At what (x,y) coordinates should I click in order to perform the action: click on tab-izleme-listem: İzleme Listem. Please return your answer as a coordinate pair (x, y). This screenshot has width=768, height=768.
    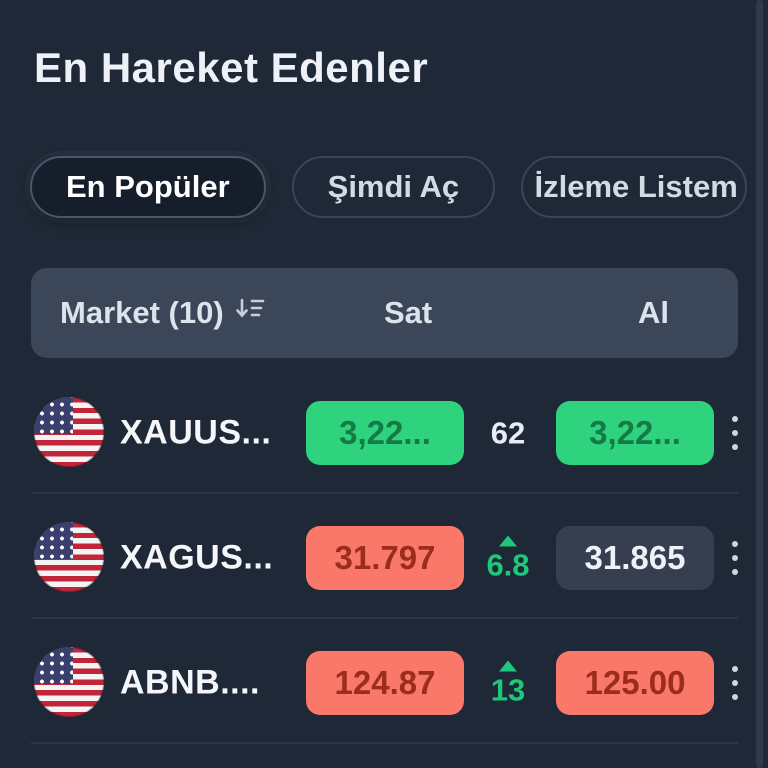
    Looking at the image, I should click on (634, 187).